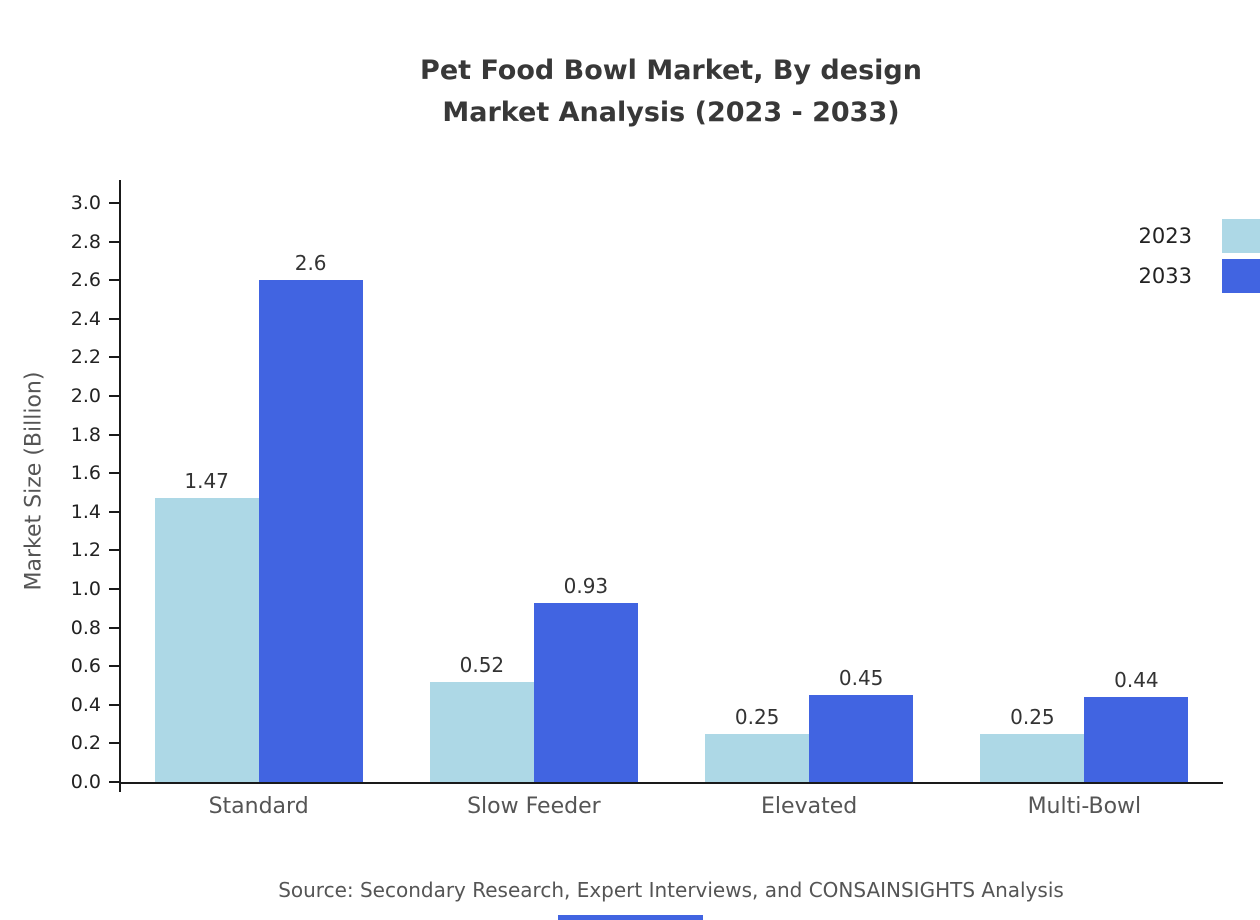 The image size is (1260, 920). I want to click on y-tick-label: 1.2, so click(85, 550).